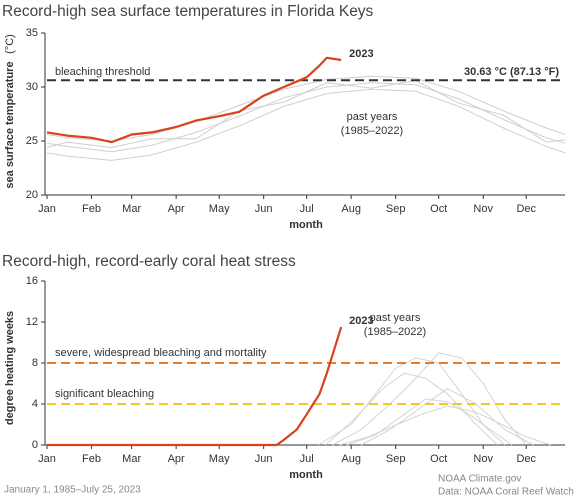  What do you see at coordinates (35, 445) in the screenshot?
I see `y-tick-label: 0` at bounding box center [35, 445].